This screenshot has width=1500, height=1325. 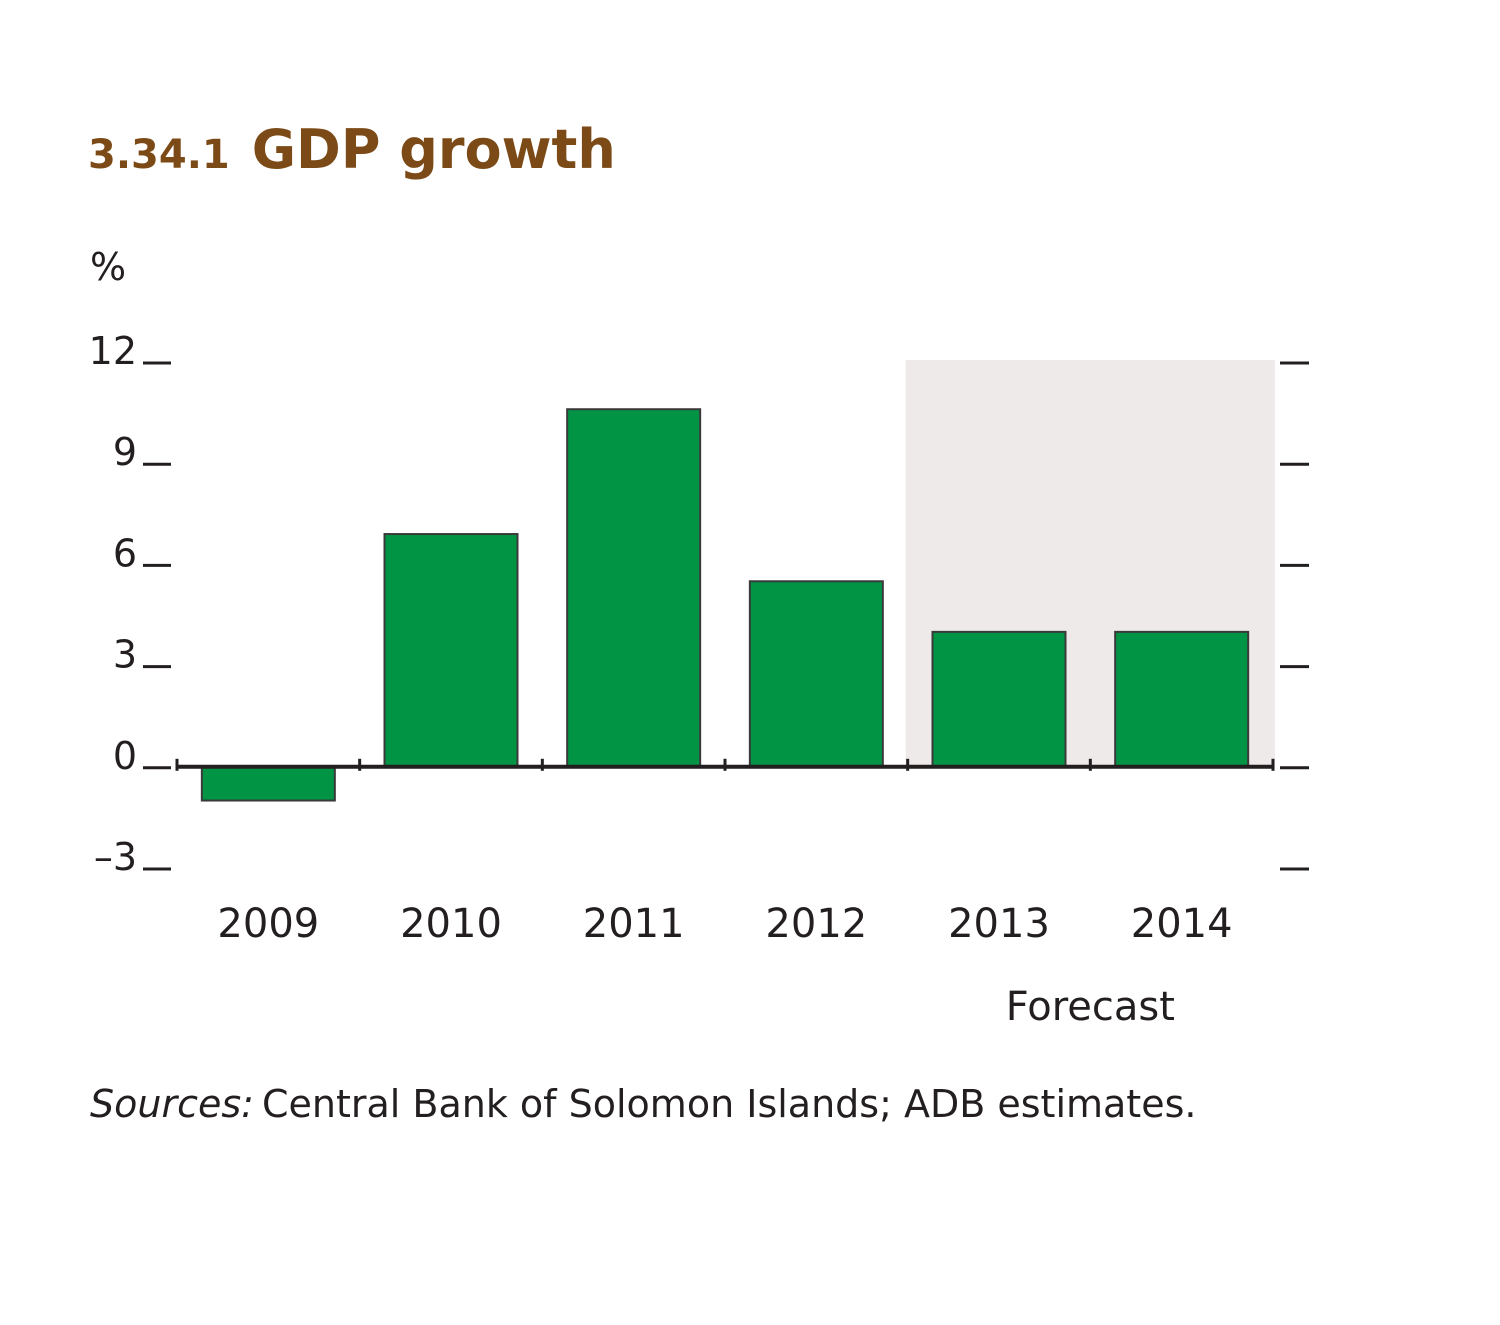 What do you see at coordinates (125, 655) in the screenshot?
I see `y-tick-label: 3` at bounding box center [125, 655].